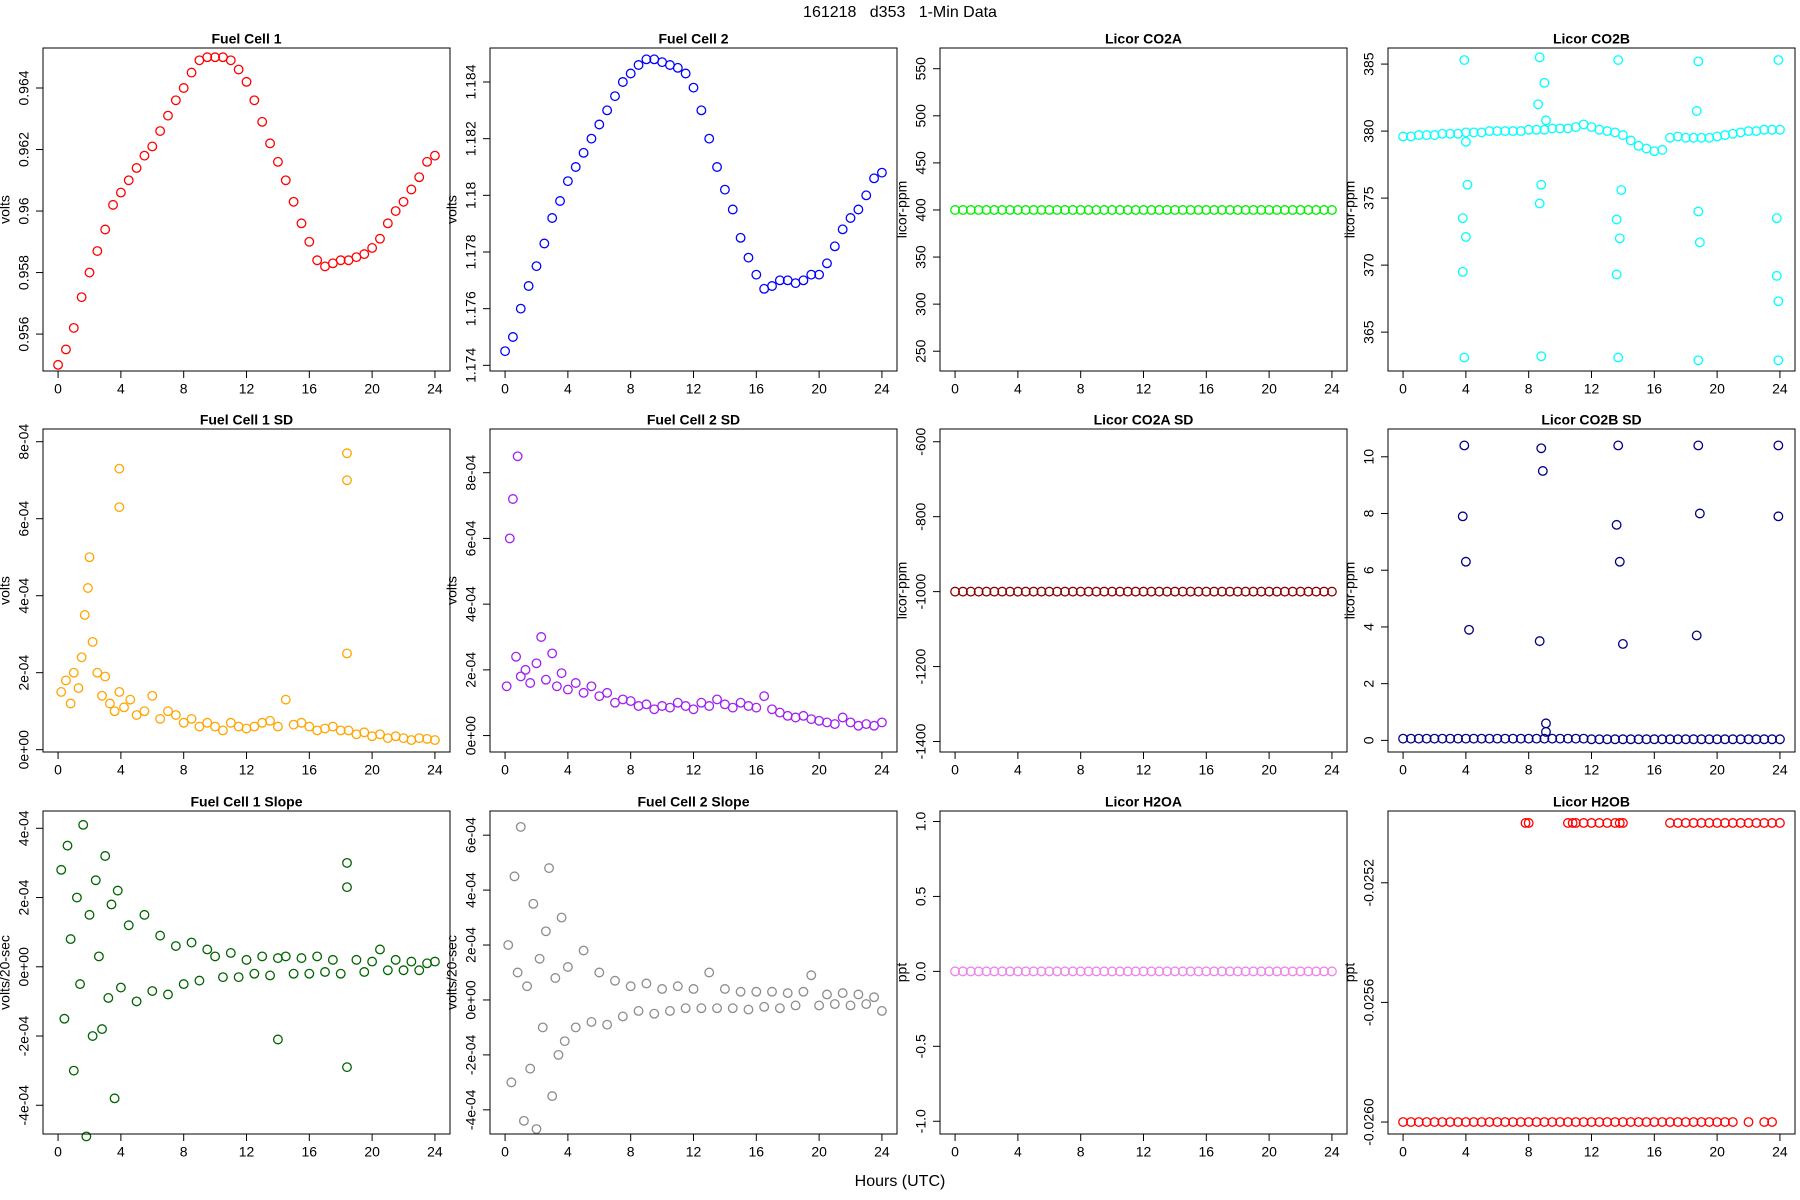 This screenshot has width=1800, height=1200. I want to click on y-tick-label: 8e-04, so click(24, 442).